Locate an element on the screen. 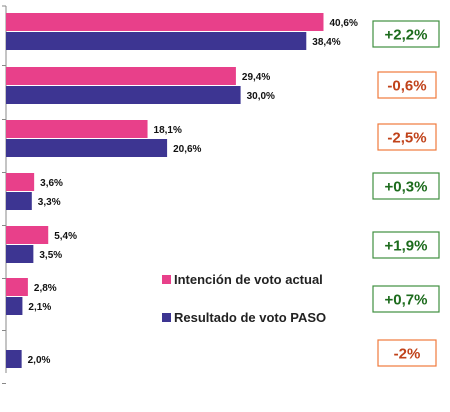 The image size is (450, 412). bar-value-label: 30,0% is located at coordinates (261, 96).